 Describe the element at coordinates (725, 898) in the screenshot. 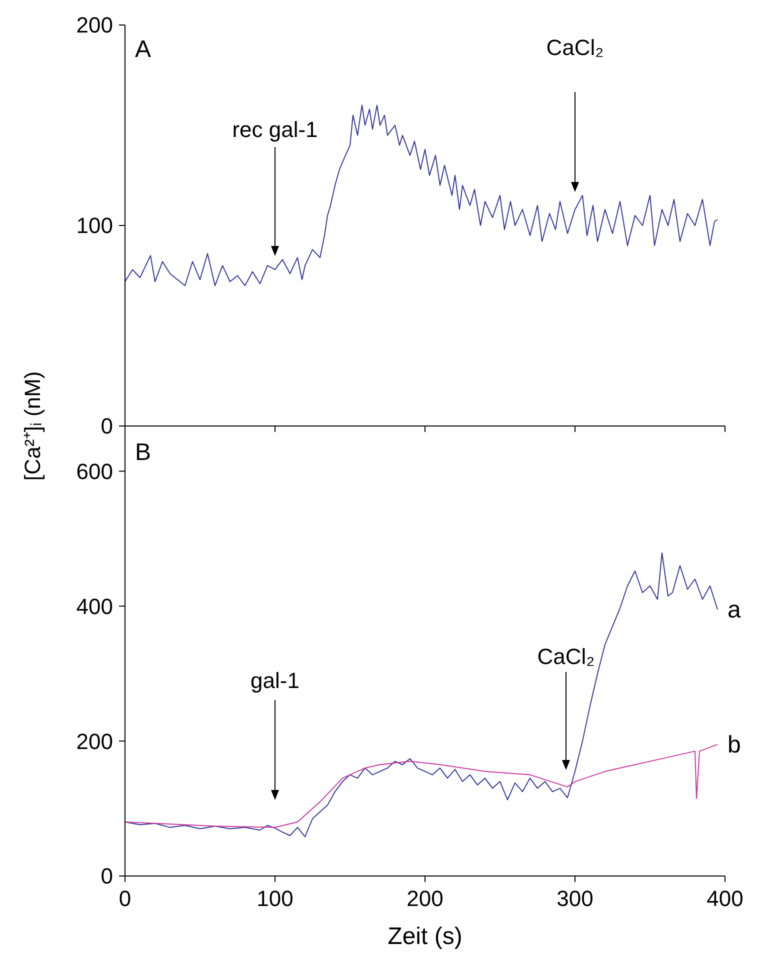

I see `x-tick-label: 400` at that location.